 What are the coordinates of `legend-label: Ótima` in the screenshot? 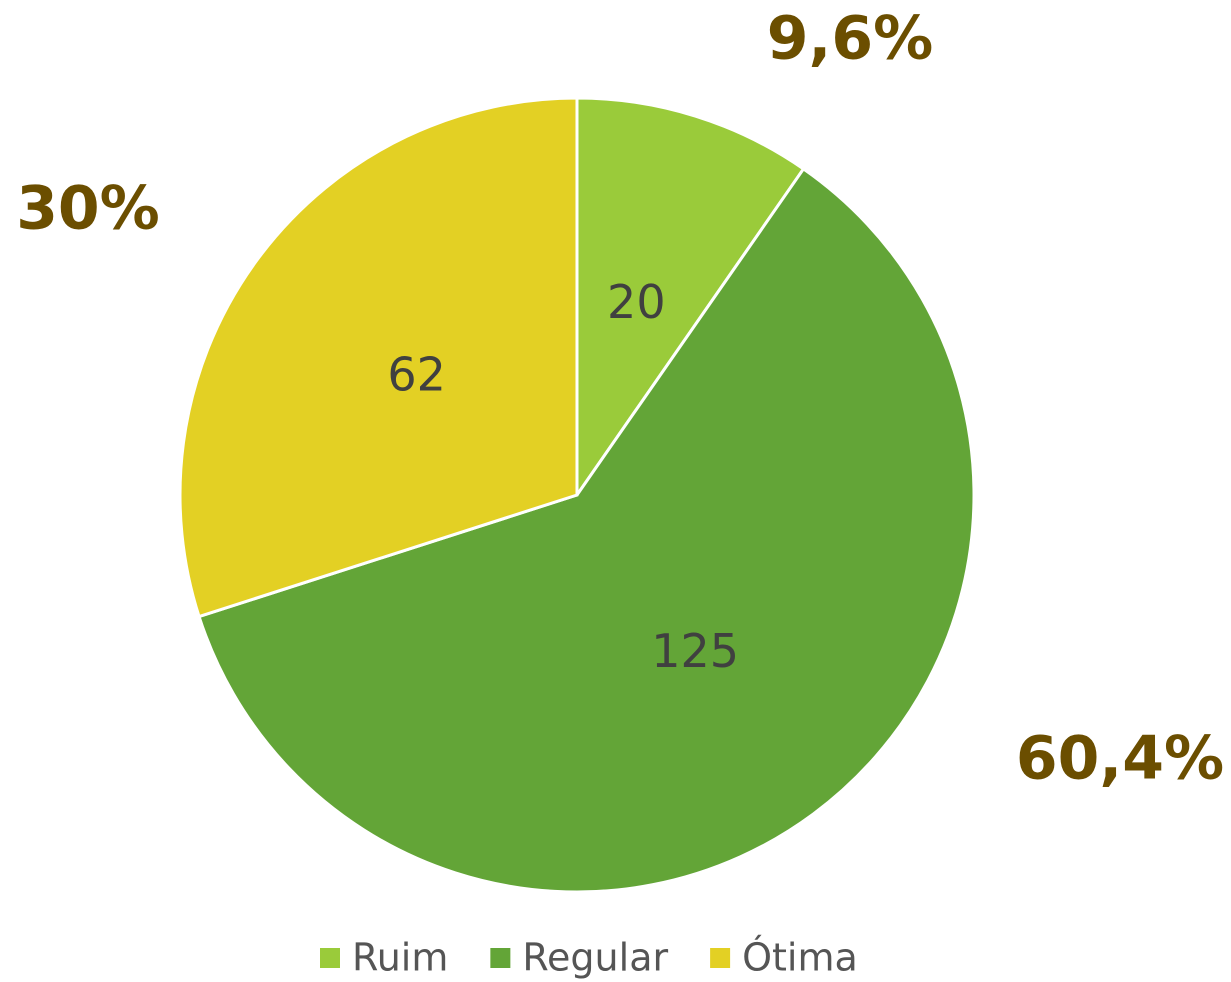 It's located at (800, 958).